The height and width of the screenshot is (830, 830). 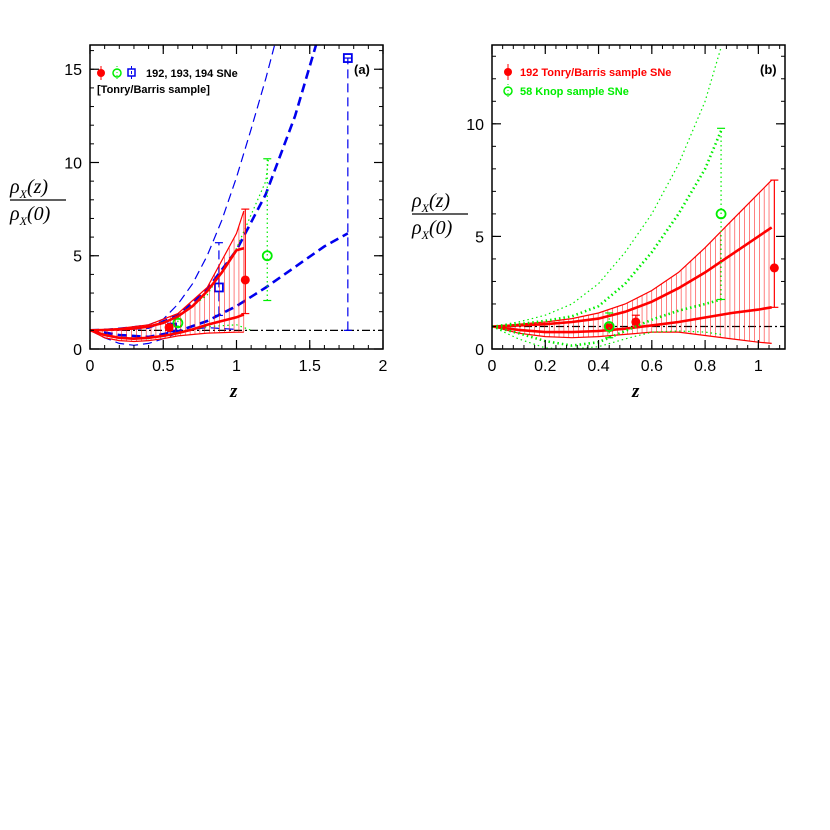 What do you see at coordinates (652, 366) in the screenshot?
I see `panel-b-xtick-label: 0.6` at bounding box center [652, 366].